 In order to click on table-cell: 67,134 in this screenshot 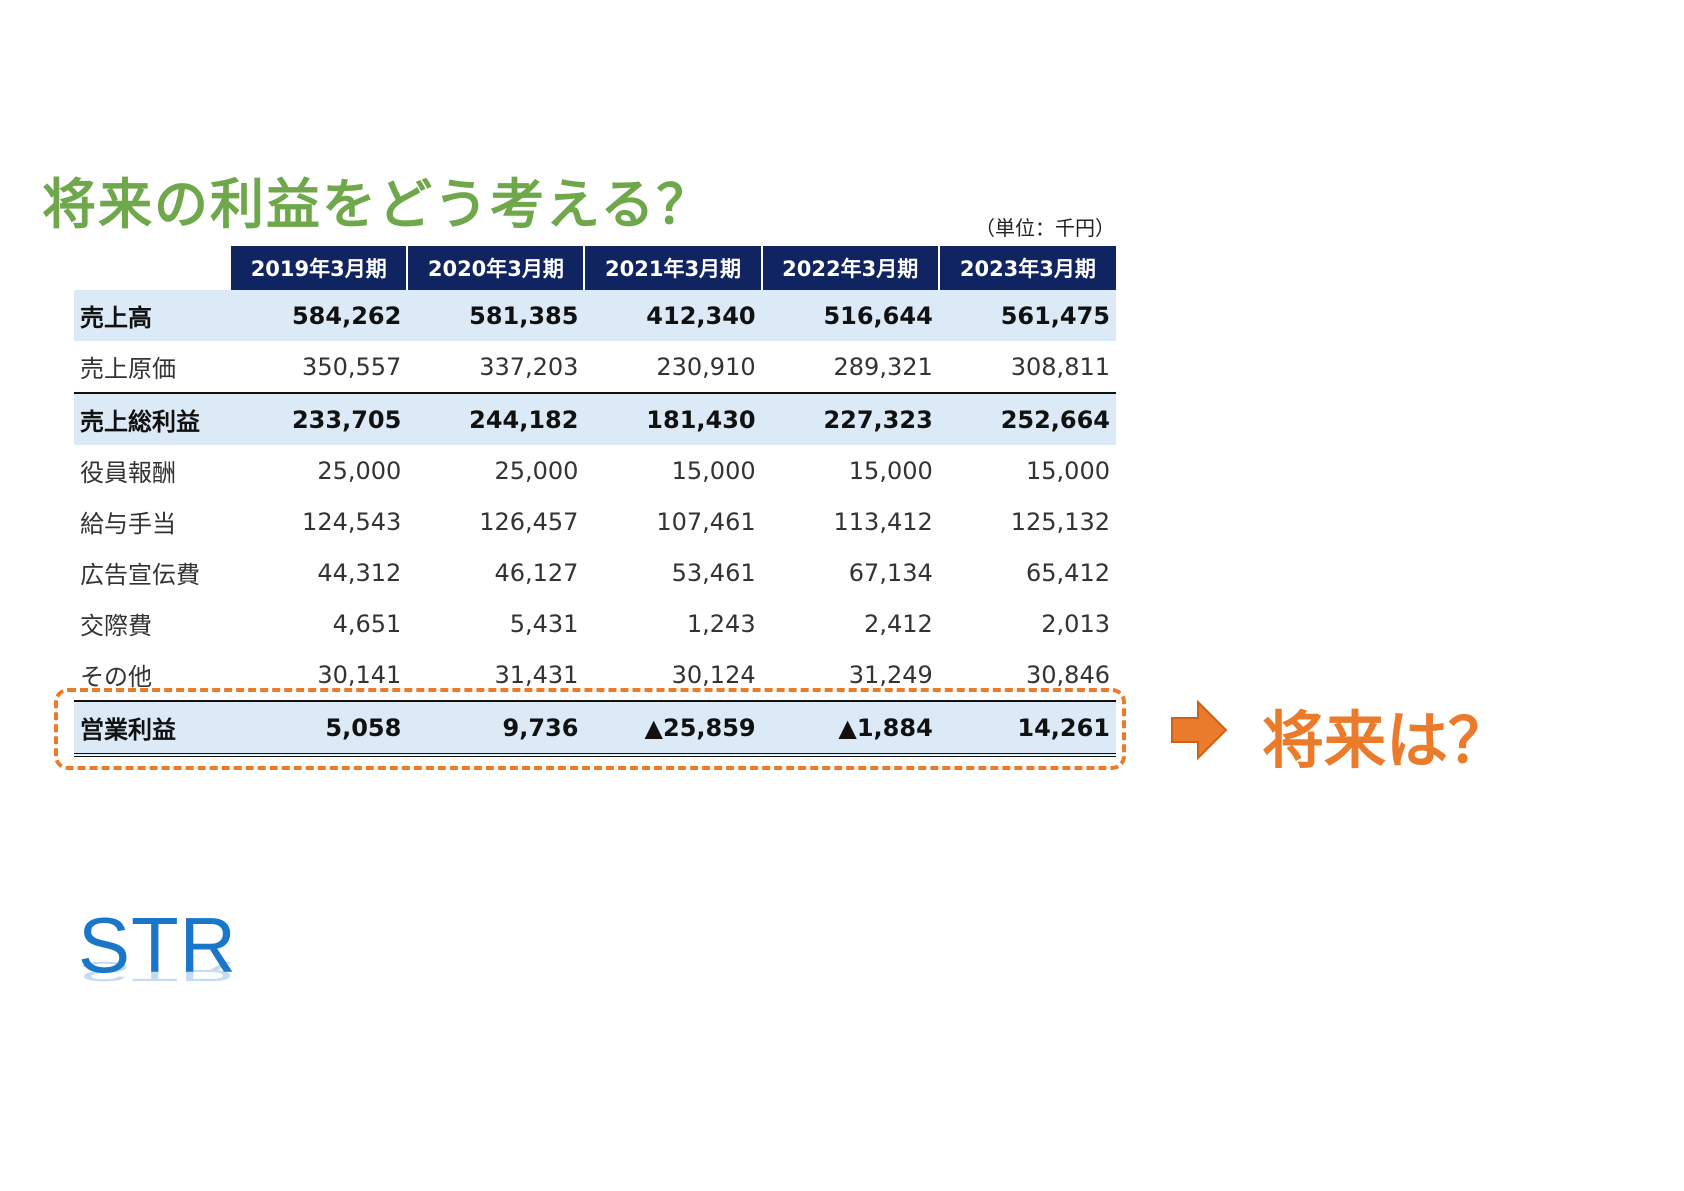, I will do `click(890, 572)`.